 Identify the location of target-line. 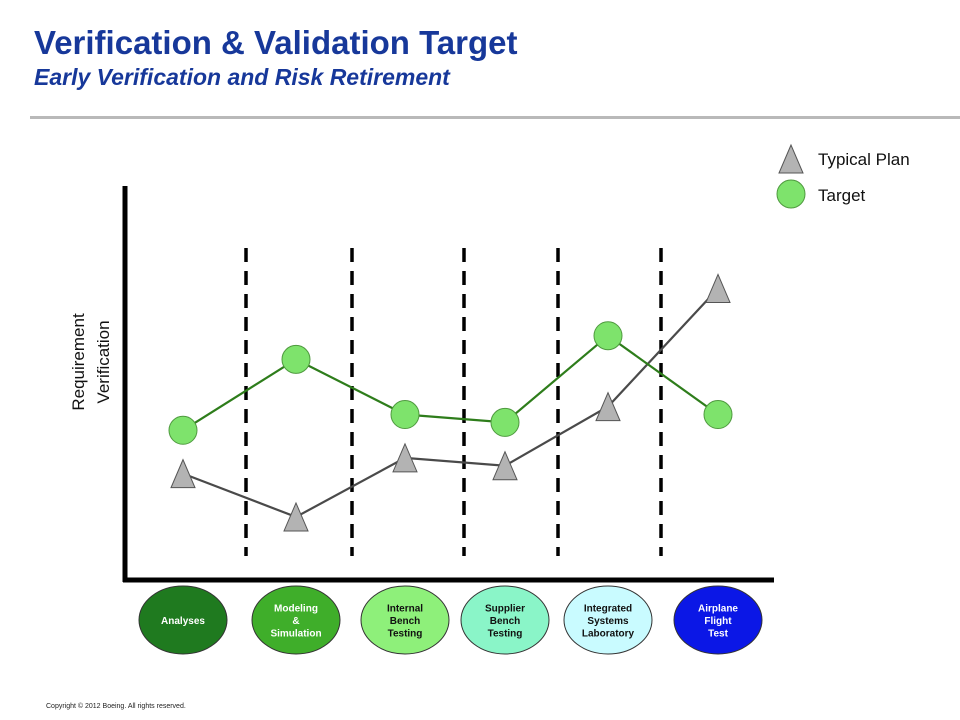
(450, 383).